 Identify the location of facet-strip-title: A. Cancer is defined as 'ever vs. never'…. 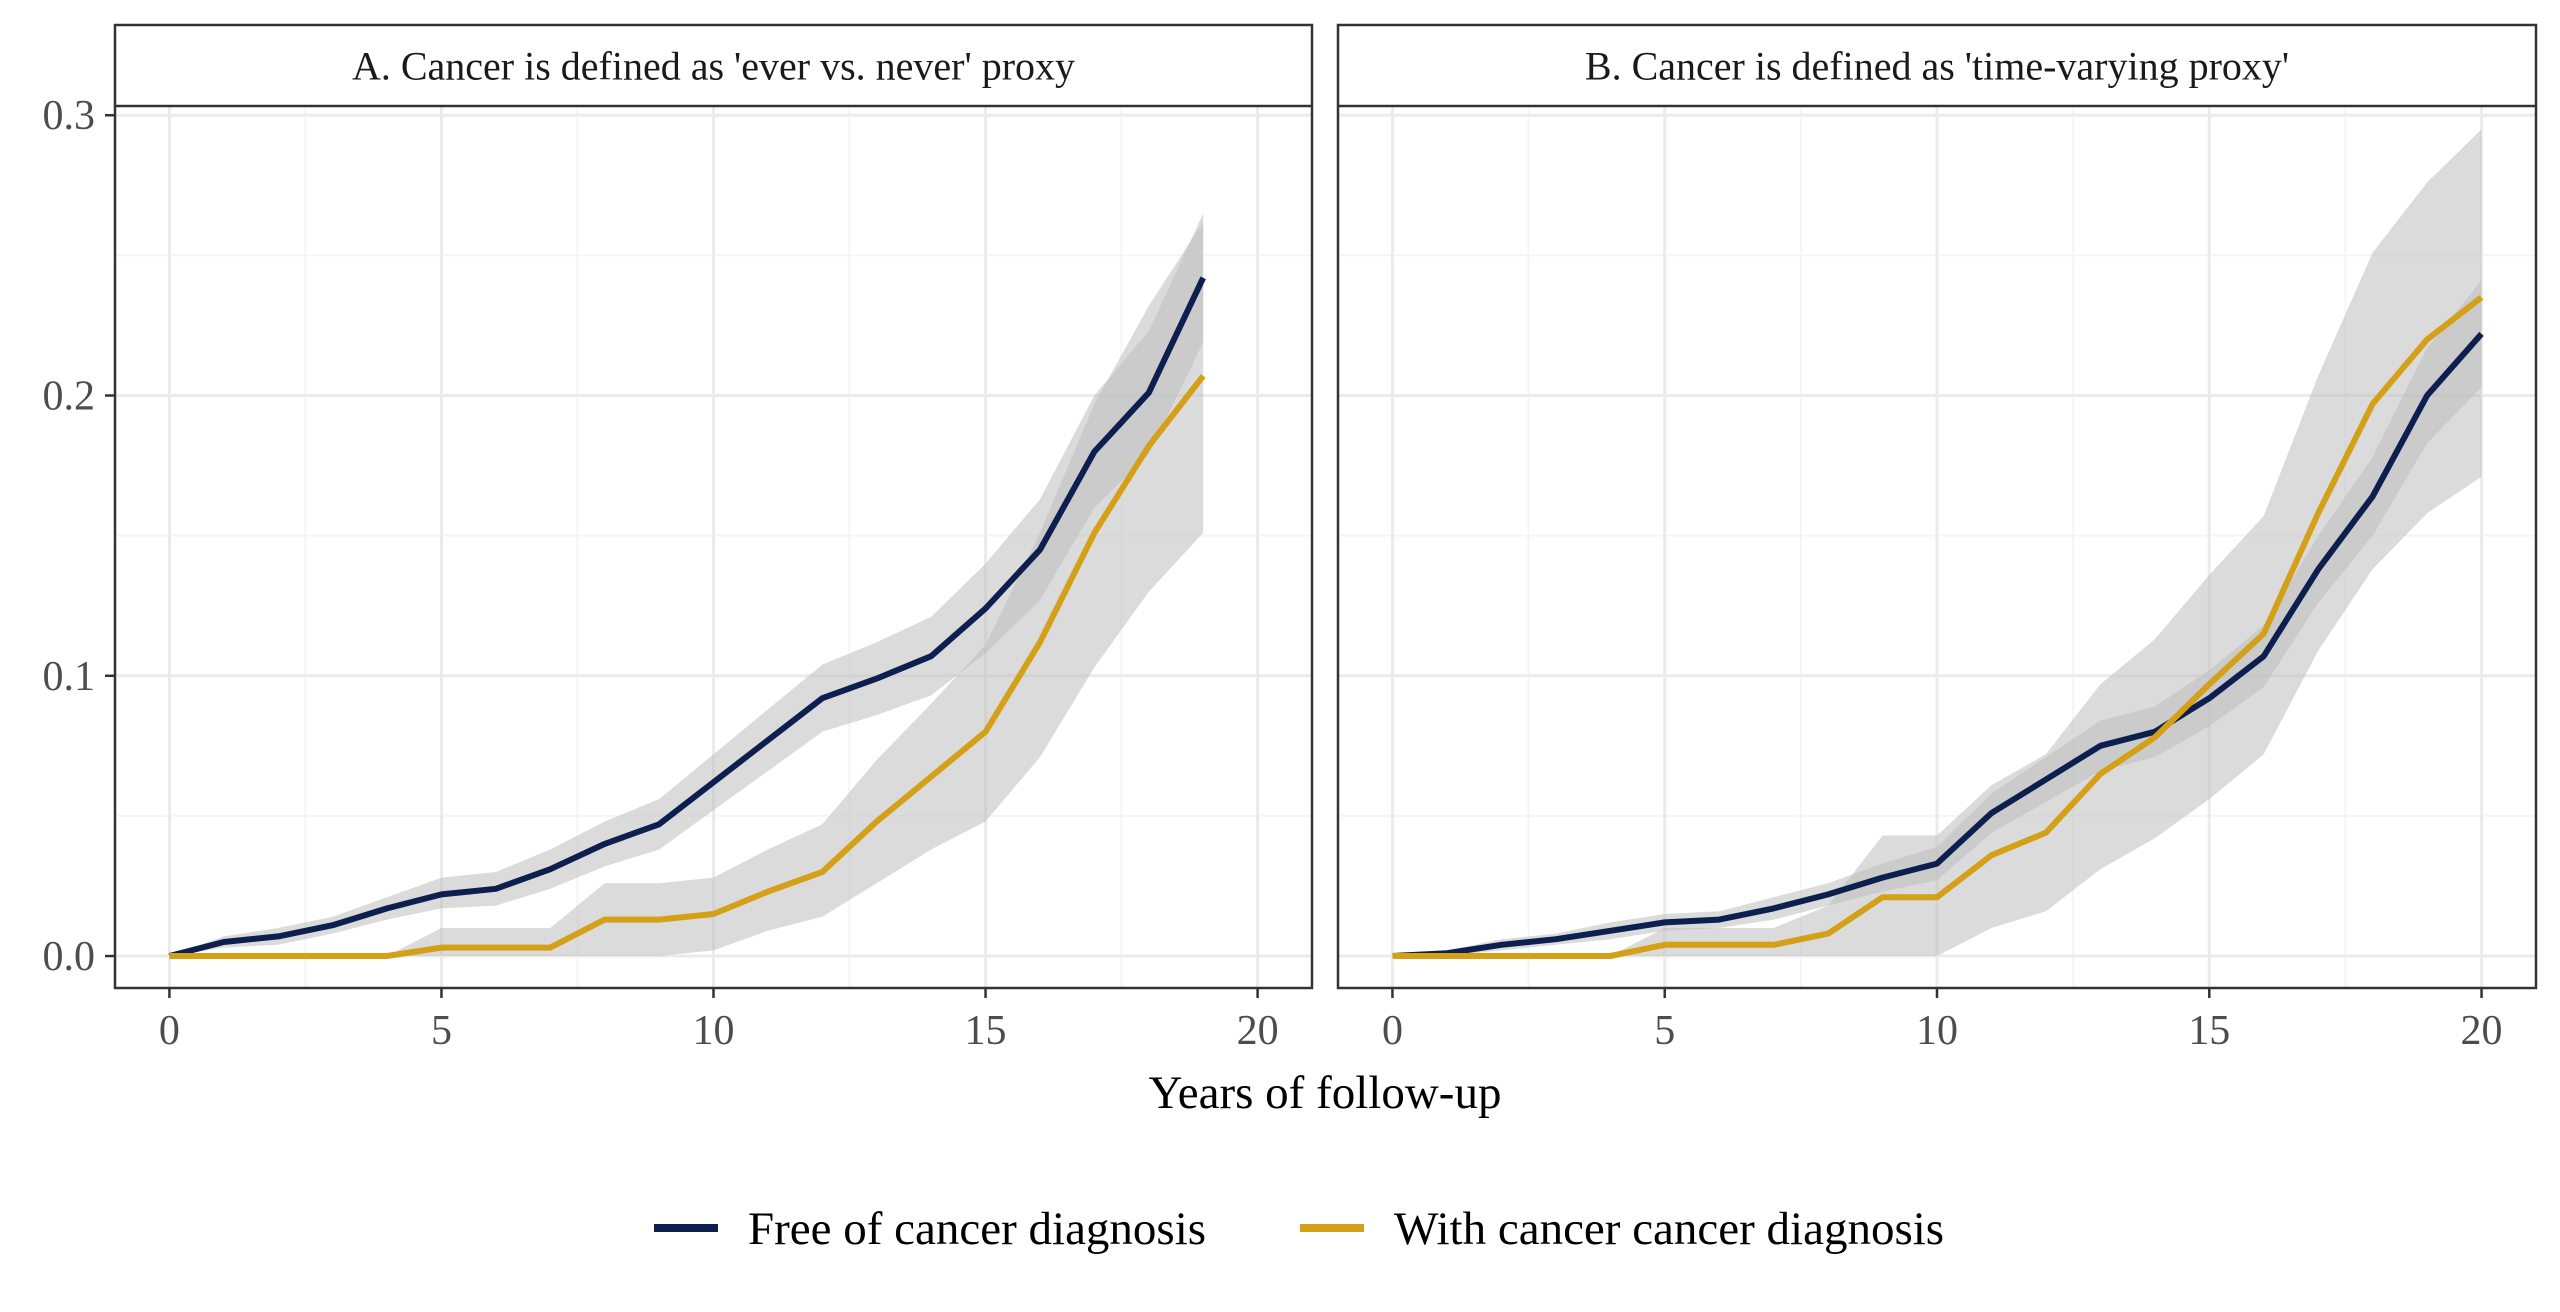
(713, 66).